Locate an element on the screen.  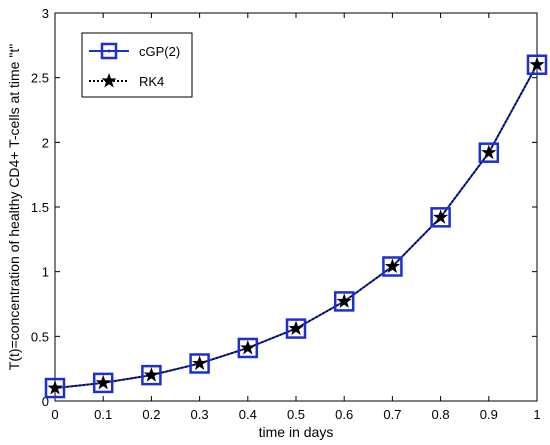
legend-label-cgp: cGP(2) is located at coordinates (159, 51).